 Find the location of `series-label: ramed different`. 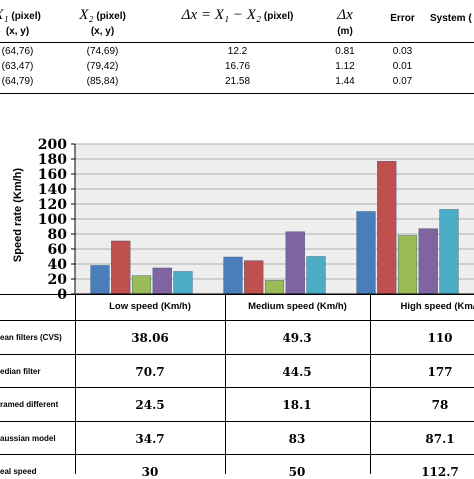

series-label: ramed different is located at coordinates (29, 404).